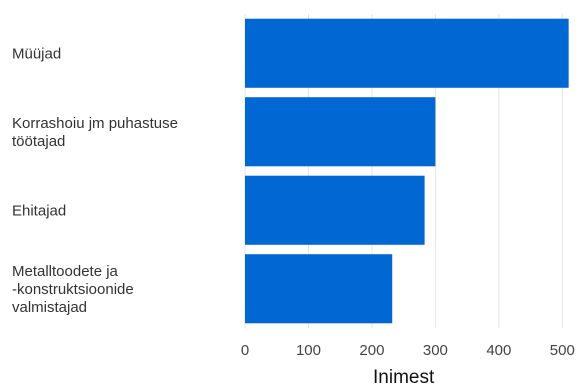 This screenshot has height=388, width=588. I want to click on x-tick-label: 300, so click(435, 350).